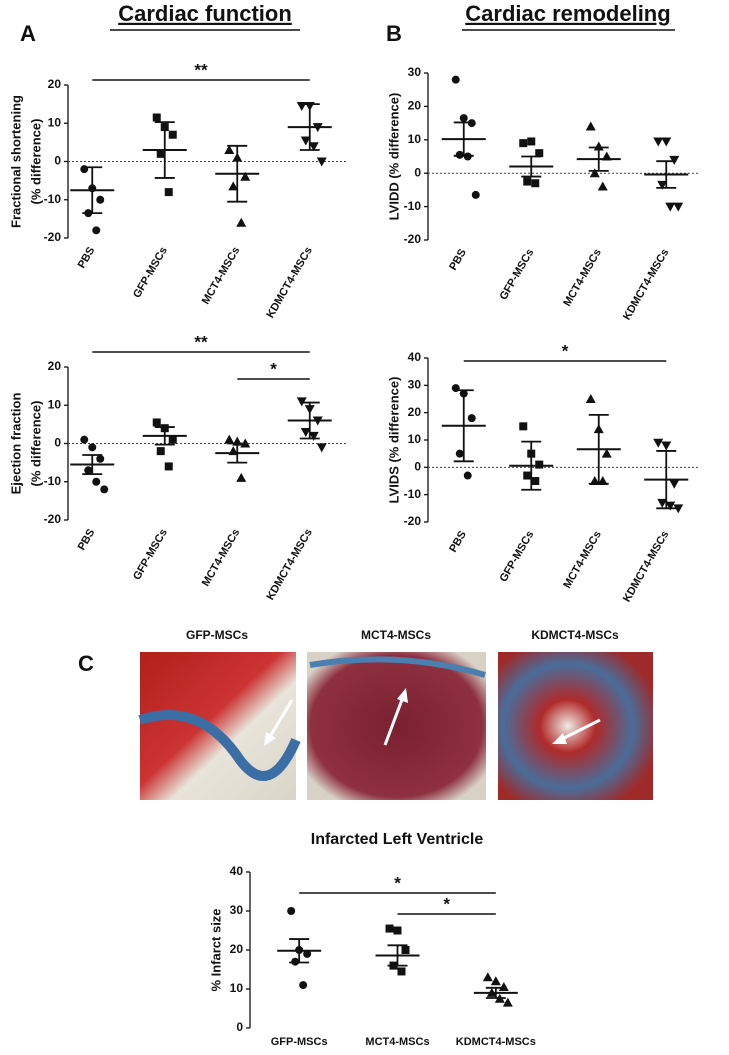 The image size is (729, 1055). Describe the element at coordinates (237, 871) in the screenshot. I see `y-tick-label: 40` at that location.